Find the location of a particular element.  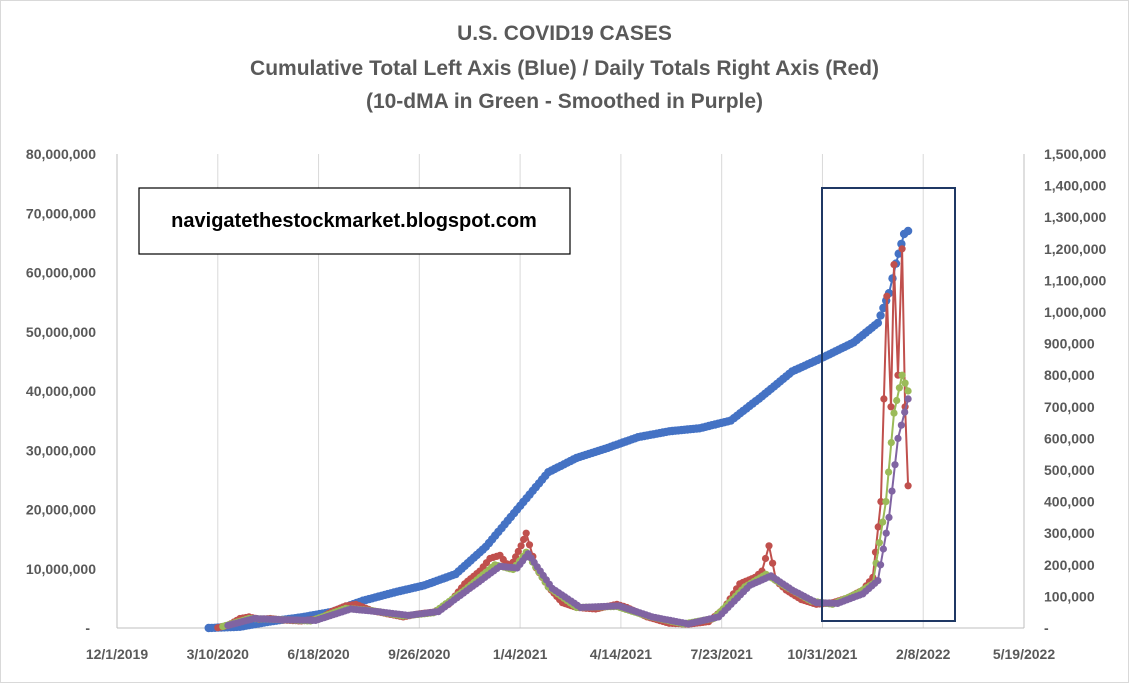

annotation-box is located at coordinates (354, 221).